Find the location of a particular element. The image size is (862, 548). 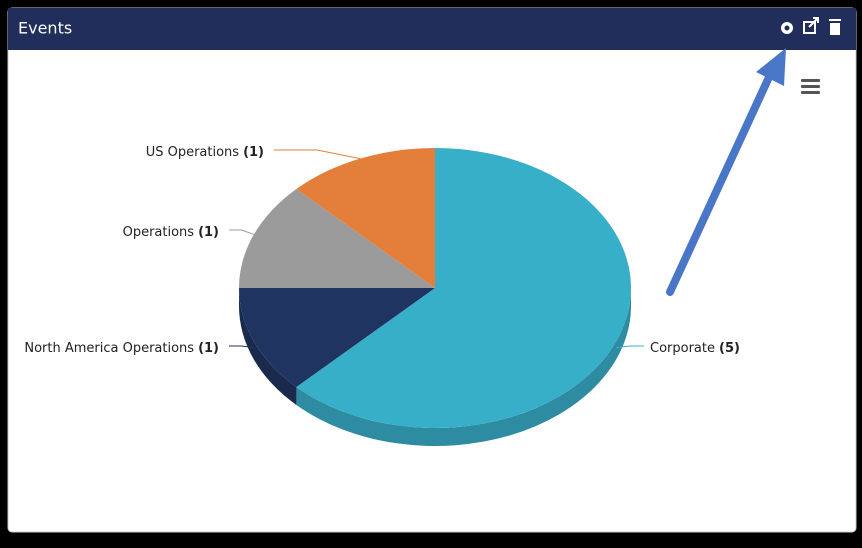

data-label: North America Operations (1) is located at coordinates (121, 348).